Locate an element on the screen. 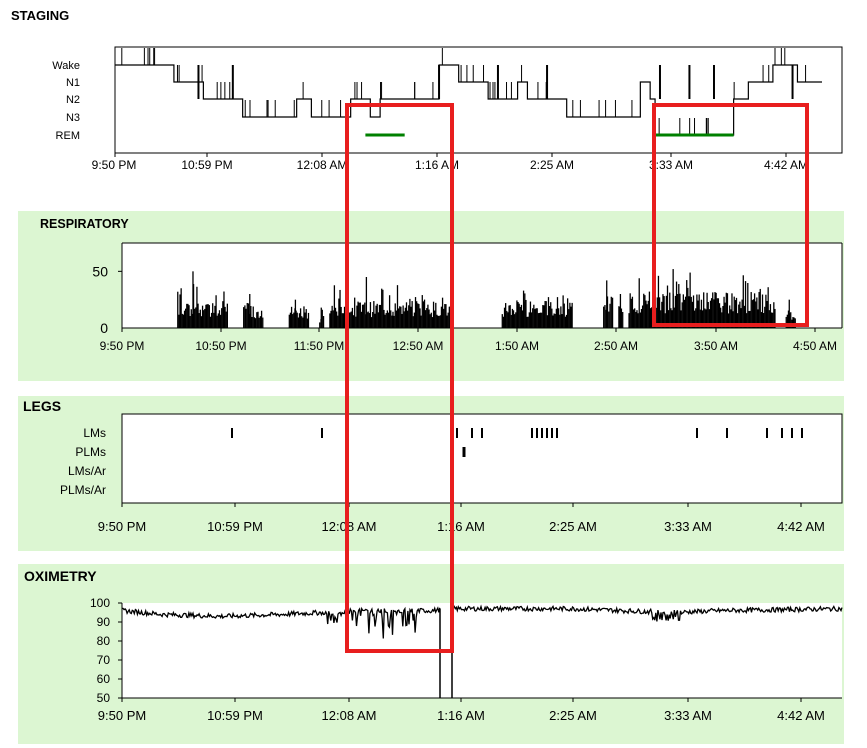 The image size is (867, 748). resp-time-label: 1:50 AM is located at coordinates (517, 346).